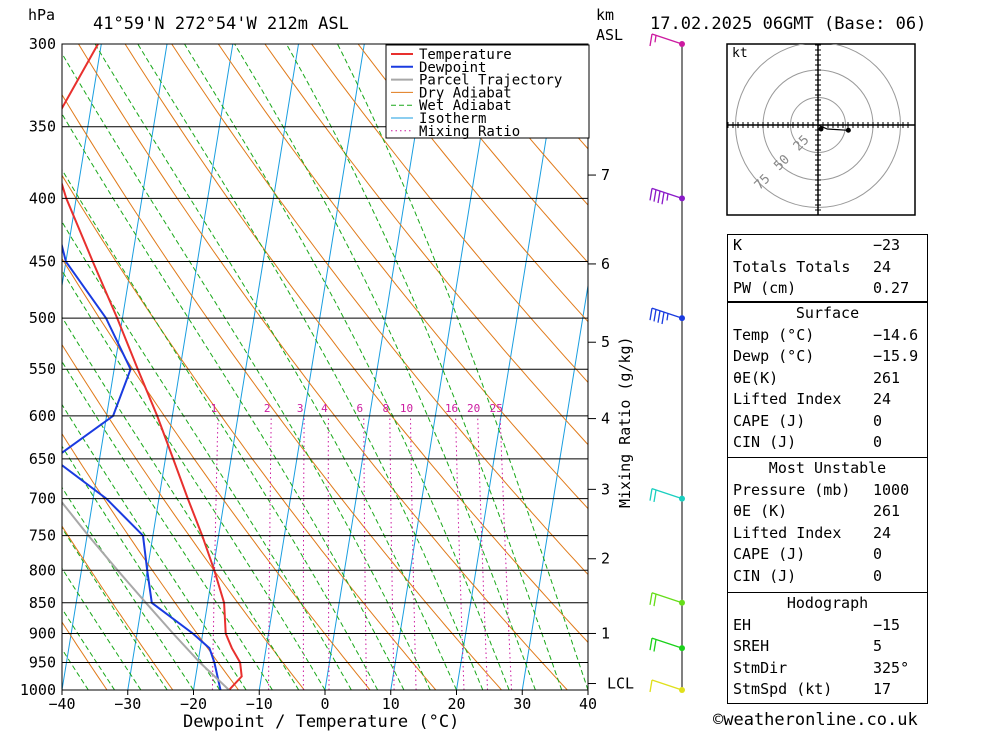  What do you see at coordinates (127, 704) in the screenshot?
I see `x-tick-label: −30` at bounding box center [127, 704].